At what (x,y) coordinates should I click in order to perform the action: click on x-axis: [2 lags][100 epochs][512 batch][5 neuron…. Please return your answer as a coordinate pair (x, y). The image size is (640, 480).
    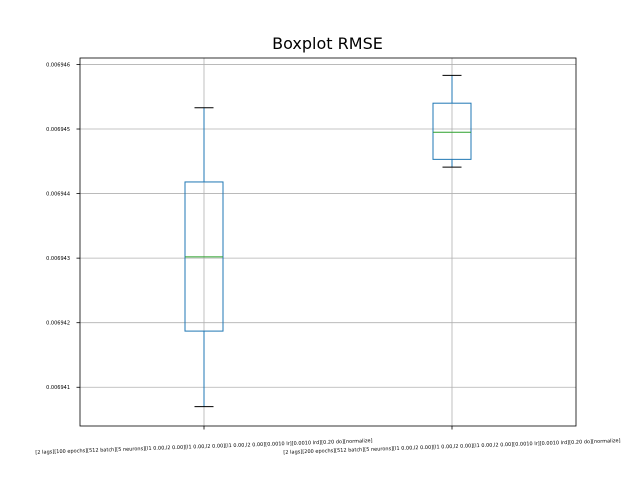
    Looking at the image, I should click on (328, 441).